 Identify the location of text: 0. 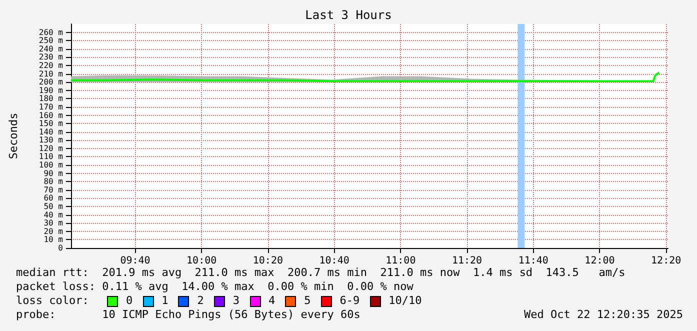
(129, 301).